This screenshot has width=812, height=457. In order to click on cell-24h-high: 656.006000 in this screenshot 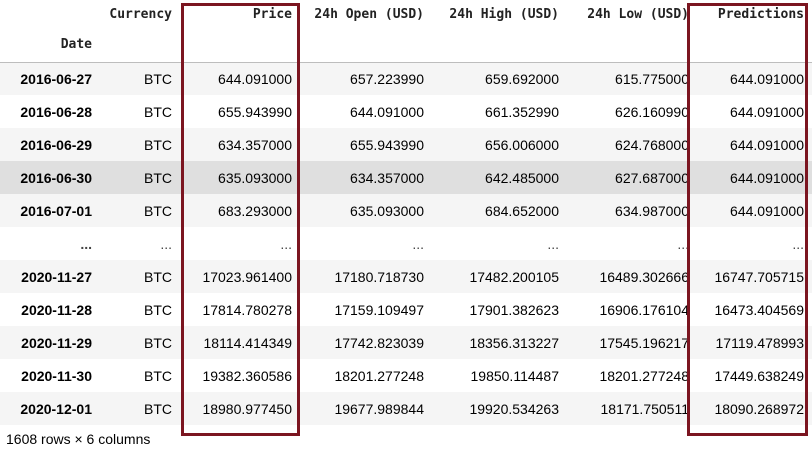, I will do `click(522, 144)`.